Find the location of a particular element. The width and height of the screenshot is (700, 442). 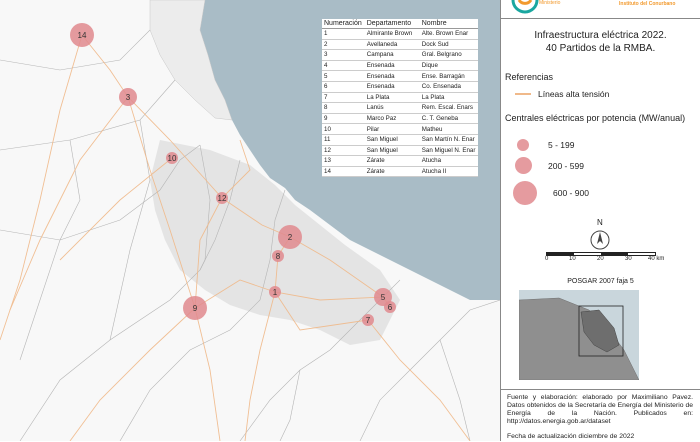

table-cell-numeracion: 10 is located at coordinates (343, 129).